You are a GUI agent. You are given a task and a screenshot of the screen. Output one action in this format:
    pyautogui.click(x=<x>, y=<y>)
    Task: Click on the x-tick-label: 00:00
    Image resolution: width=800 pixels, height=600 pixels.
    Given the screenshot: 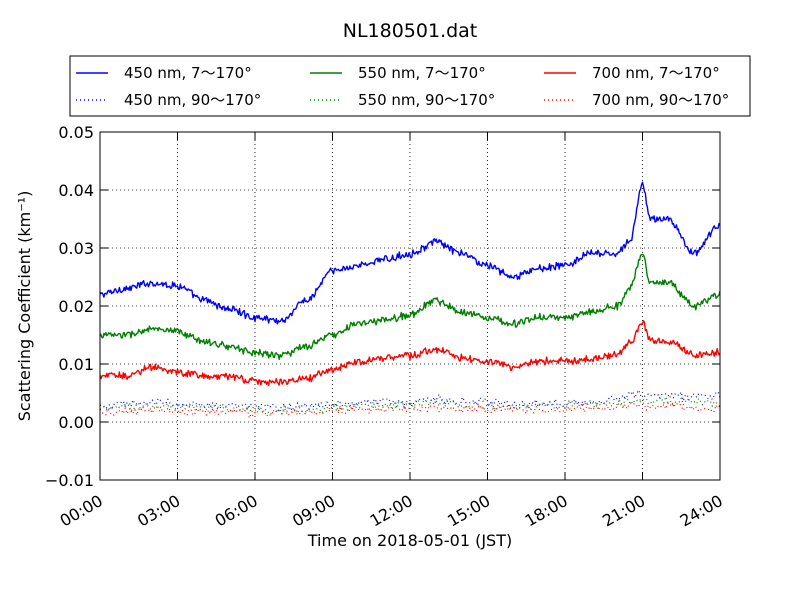 What is the action you would take?
    pyautogui.click(x=81, y=511)
    